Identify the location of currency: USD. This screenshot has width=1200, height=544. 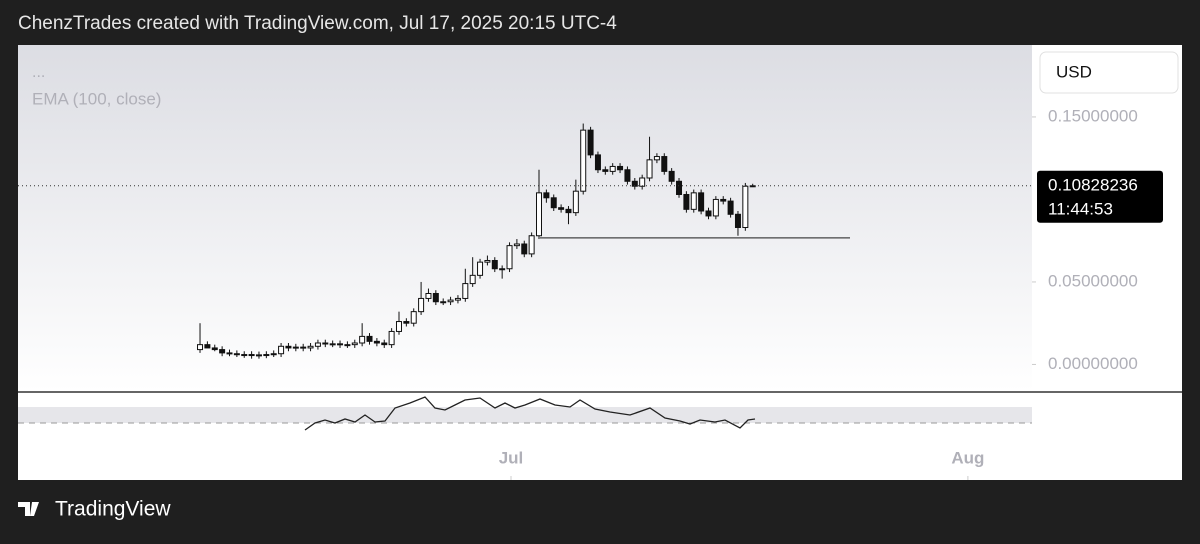
(1074, 71).